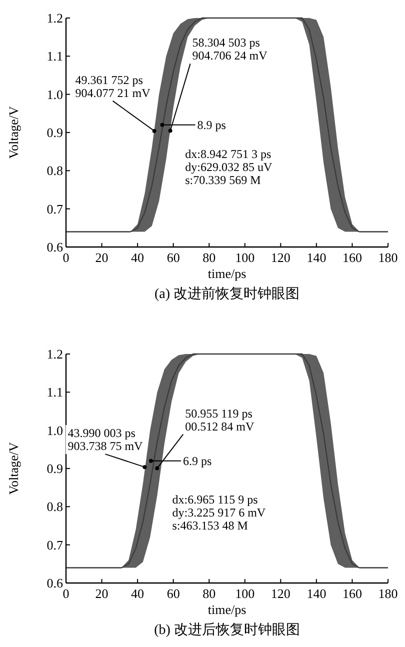  Describe the element at coordinates (113, 86) in the screenshot. I see `annotation: 49.361 752 ps 904.077 21 mV` at that location.